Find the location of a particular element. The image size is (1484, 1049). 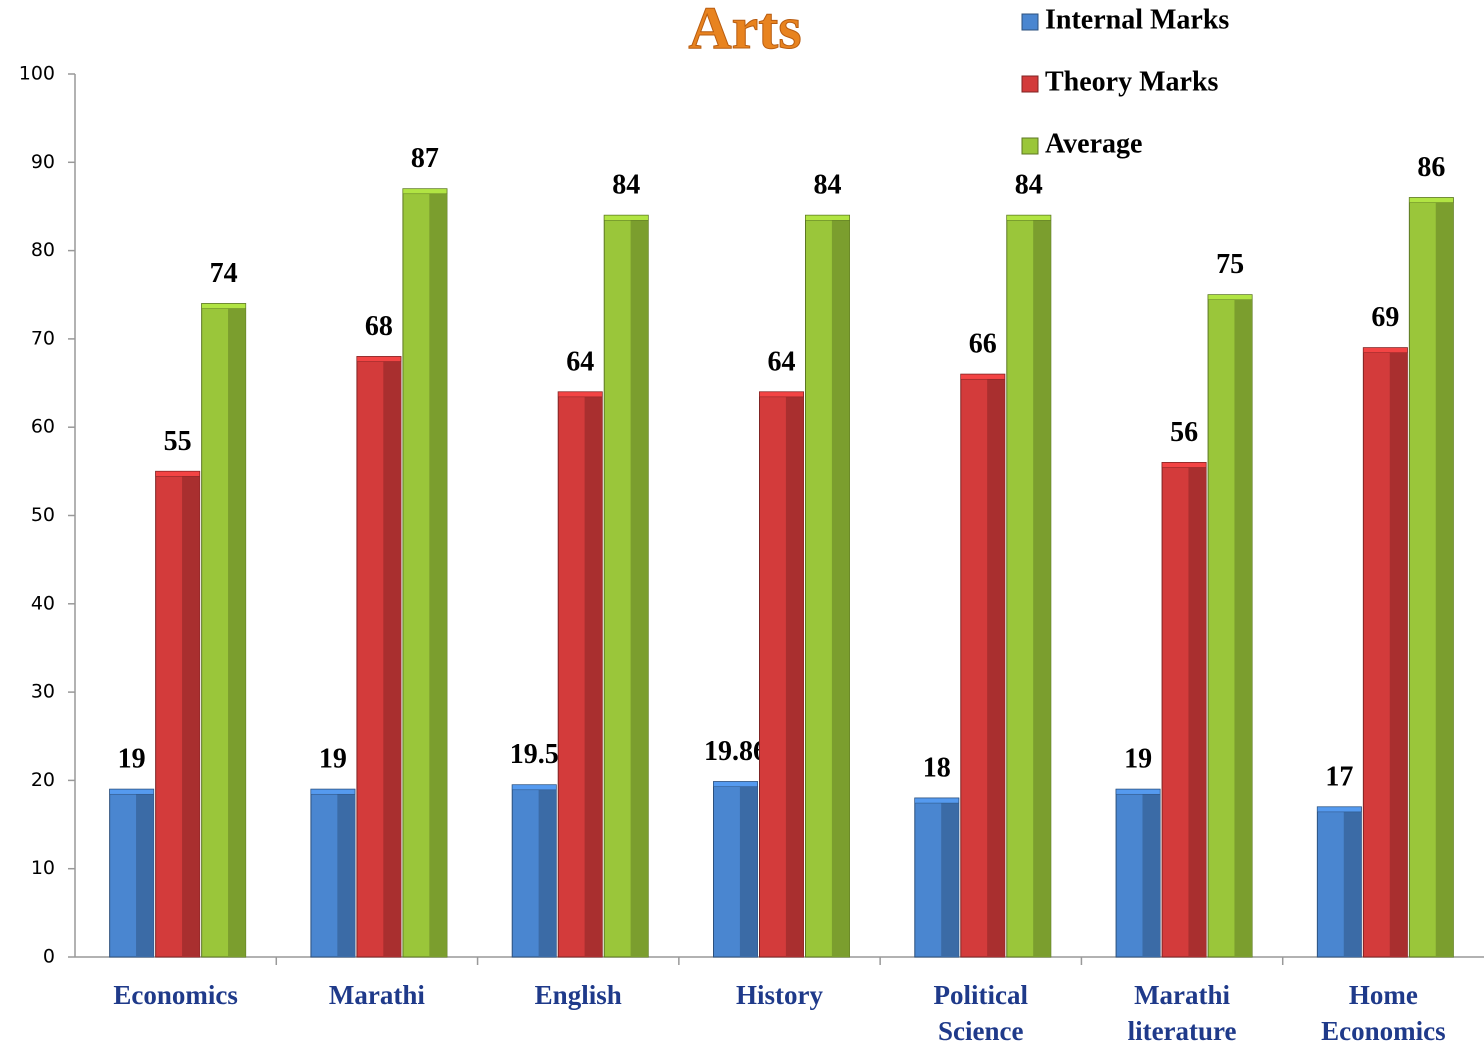

value-label: 66 is located at coordinates (983, 344).